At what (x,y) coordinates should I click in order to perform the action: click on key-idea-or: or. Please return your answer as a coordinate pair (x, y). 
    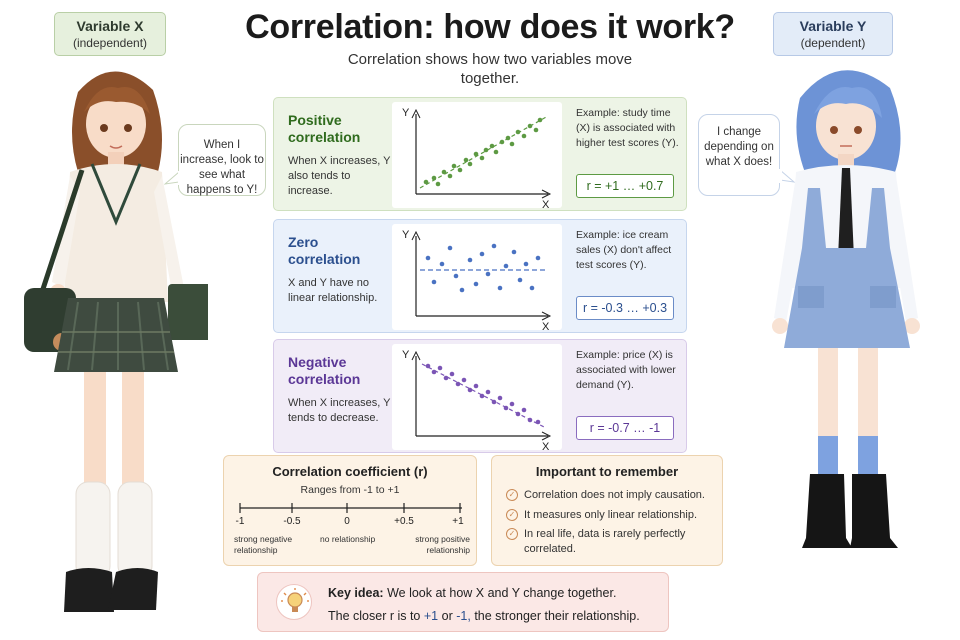
    Looking at the image, I should click on (447, 616).